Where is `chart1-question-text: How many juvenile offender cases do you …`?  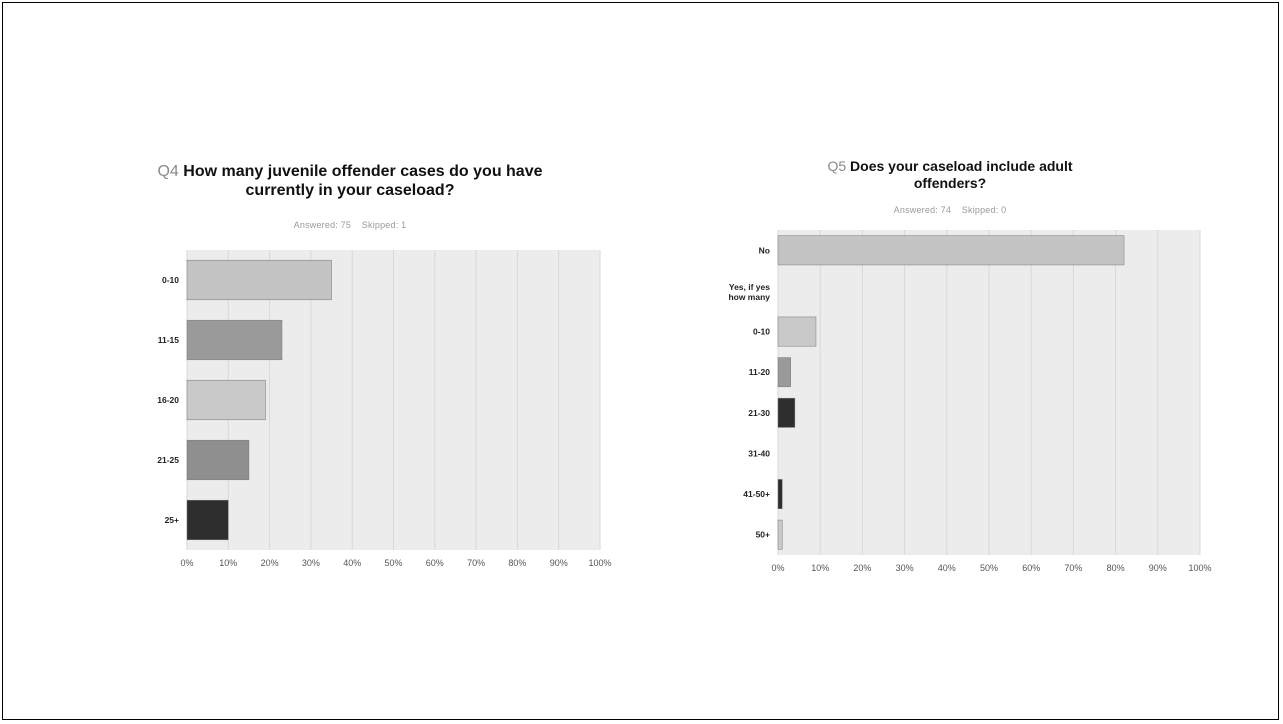
chart1-question-text: How many juvenile offender cases do you … is located at coordinates (363, 181).